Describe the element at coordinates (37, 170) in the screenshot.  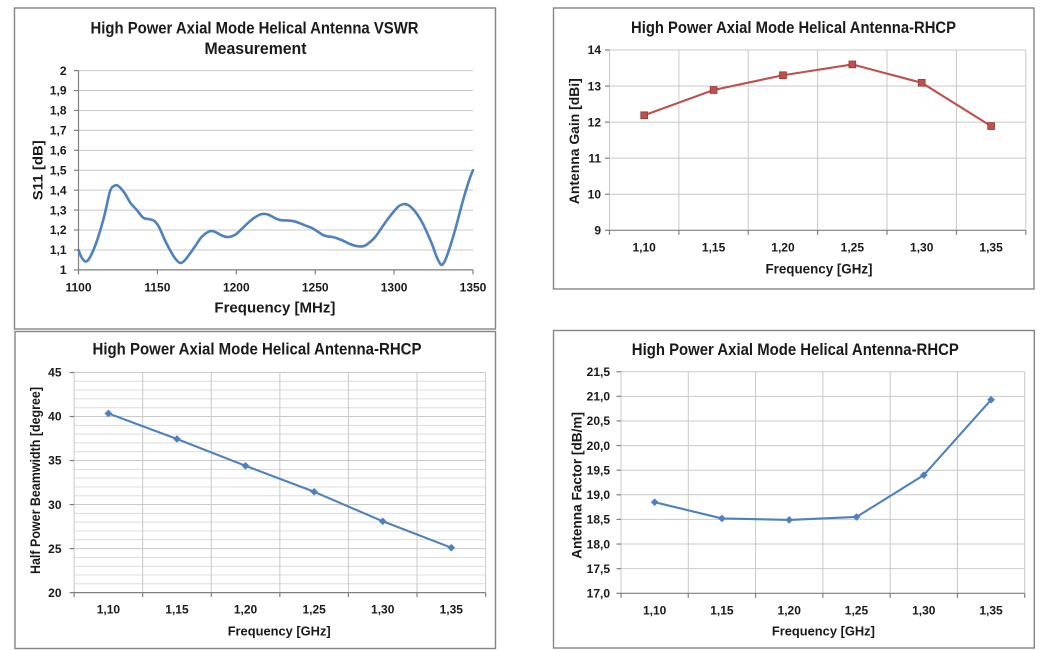
I see `svg-text: S11 [dB]` at that location.